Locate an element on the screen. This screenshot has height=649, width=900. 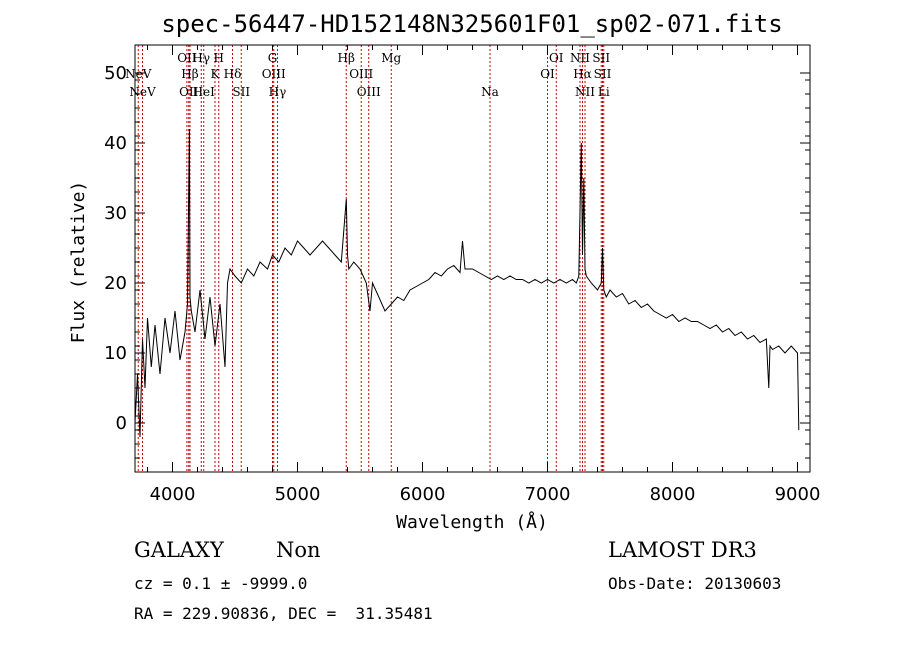
spectral-line-label: Hδ is located at coordinates (233, 74).